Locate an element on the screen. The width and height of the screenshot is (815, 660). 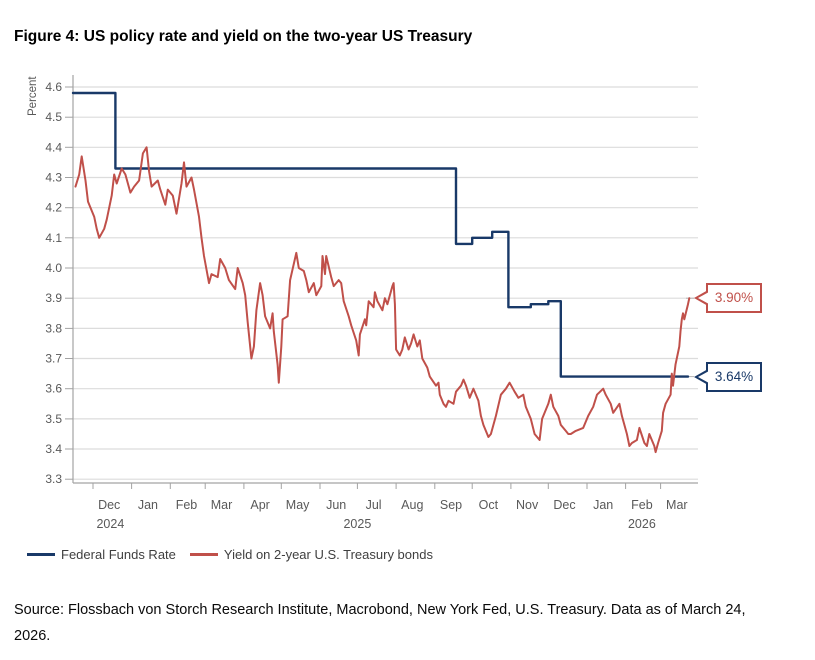
svg-text: 4.5 is located at coordinates (53, 117).